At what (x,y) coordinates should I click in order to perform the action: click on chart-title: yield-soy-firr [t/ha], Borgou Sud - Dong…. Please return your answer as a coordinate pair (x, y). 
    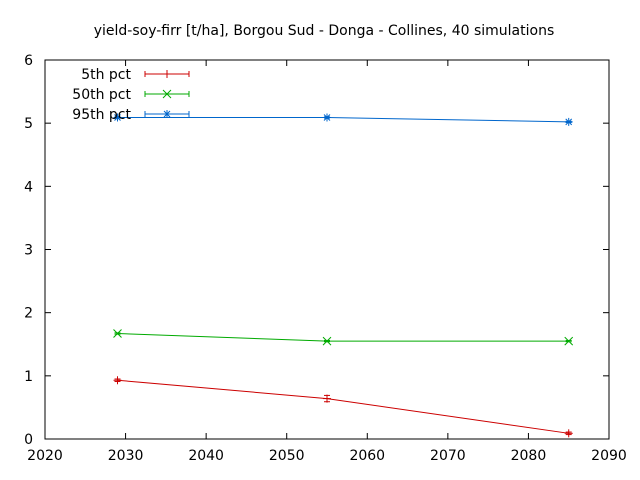
    Looking at the image, I should click on (324, 31).